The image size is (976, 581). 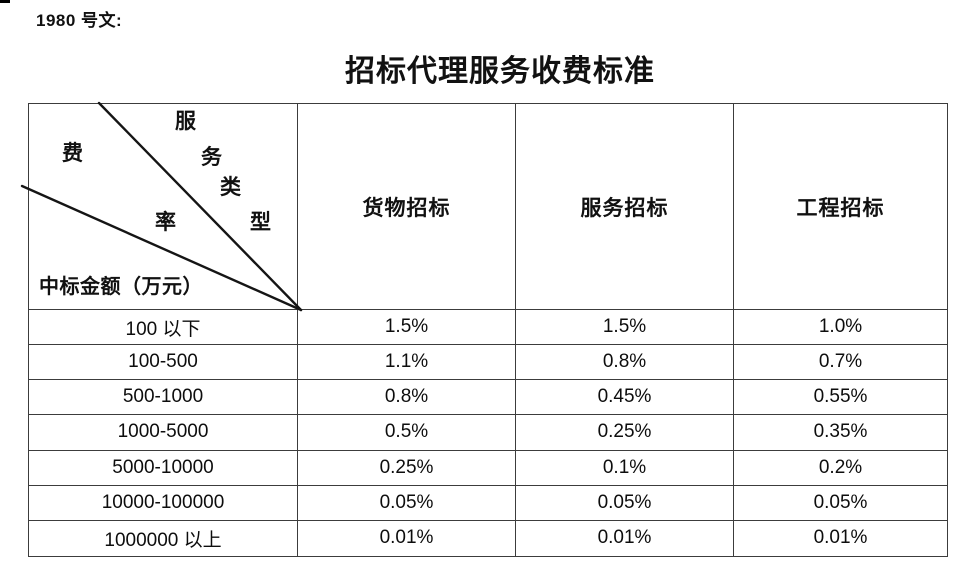 I want to click on table-row: 1000000 以上 0.01% 0.01% 0.01%, so click(x=488, y=538).